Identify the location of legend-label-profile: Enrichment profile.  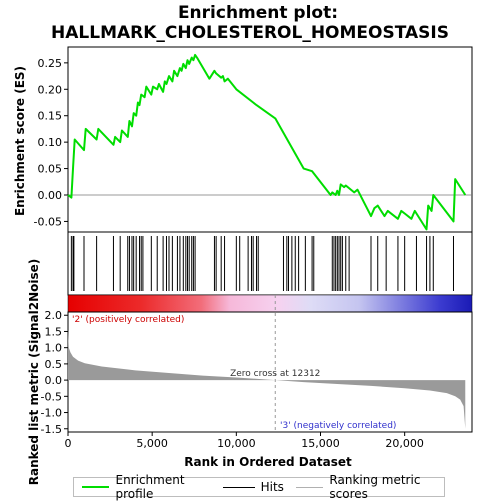
(150, 487).